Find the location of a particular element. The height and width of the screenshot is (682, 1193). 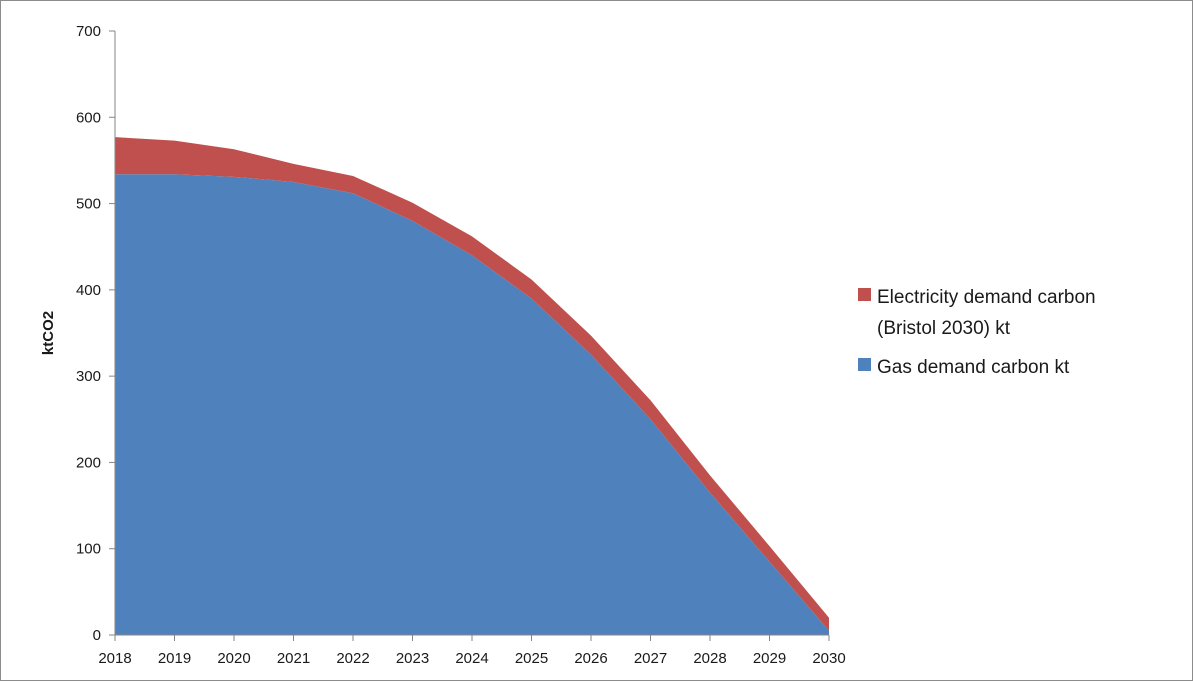

x-tick-label: 2026 is located at coordinates (590, 658).